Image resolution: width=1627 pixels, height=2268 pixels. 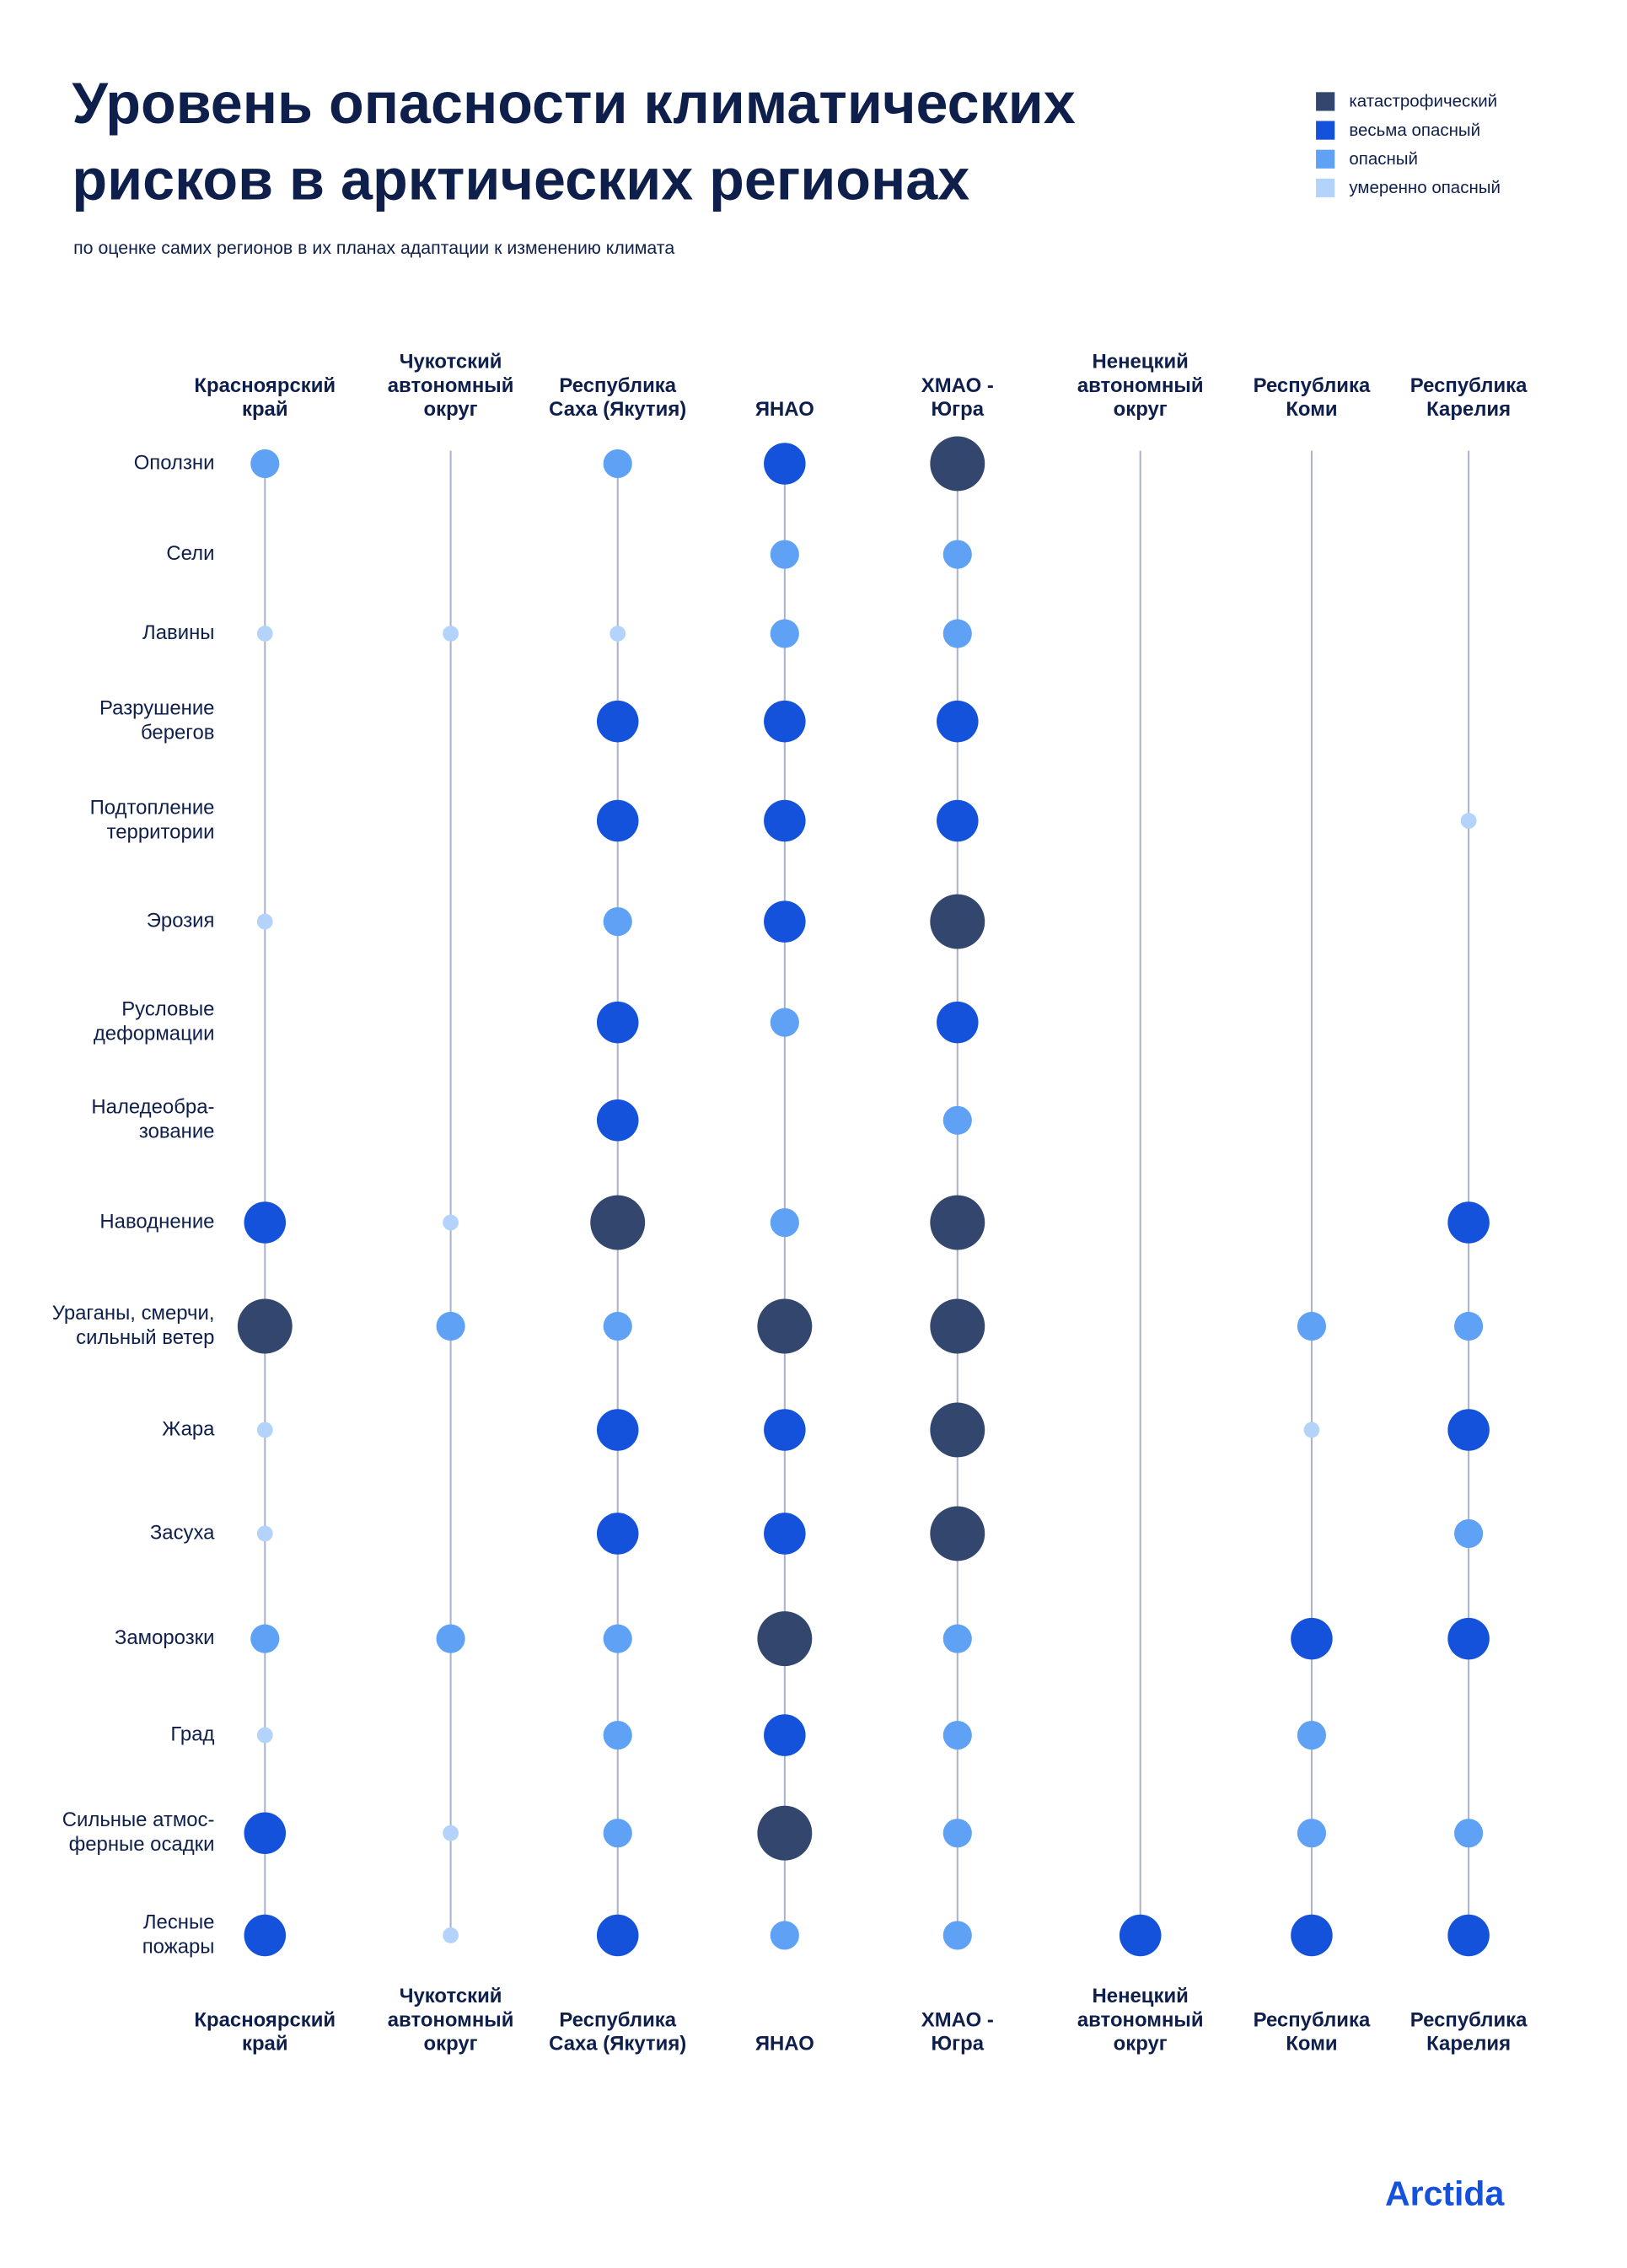 I want to click on row-label: Подтопление, so click(x=153, y=807).